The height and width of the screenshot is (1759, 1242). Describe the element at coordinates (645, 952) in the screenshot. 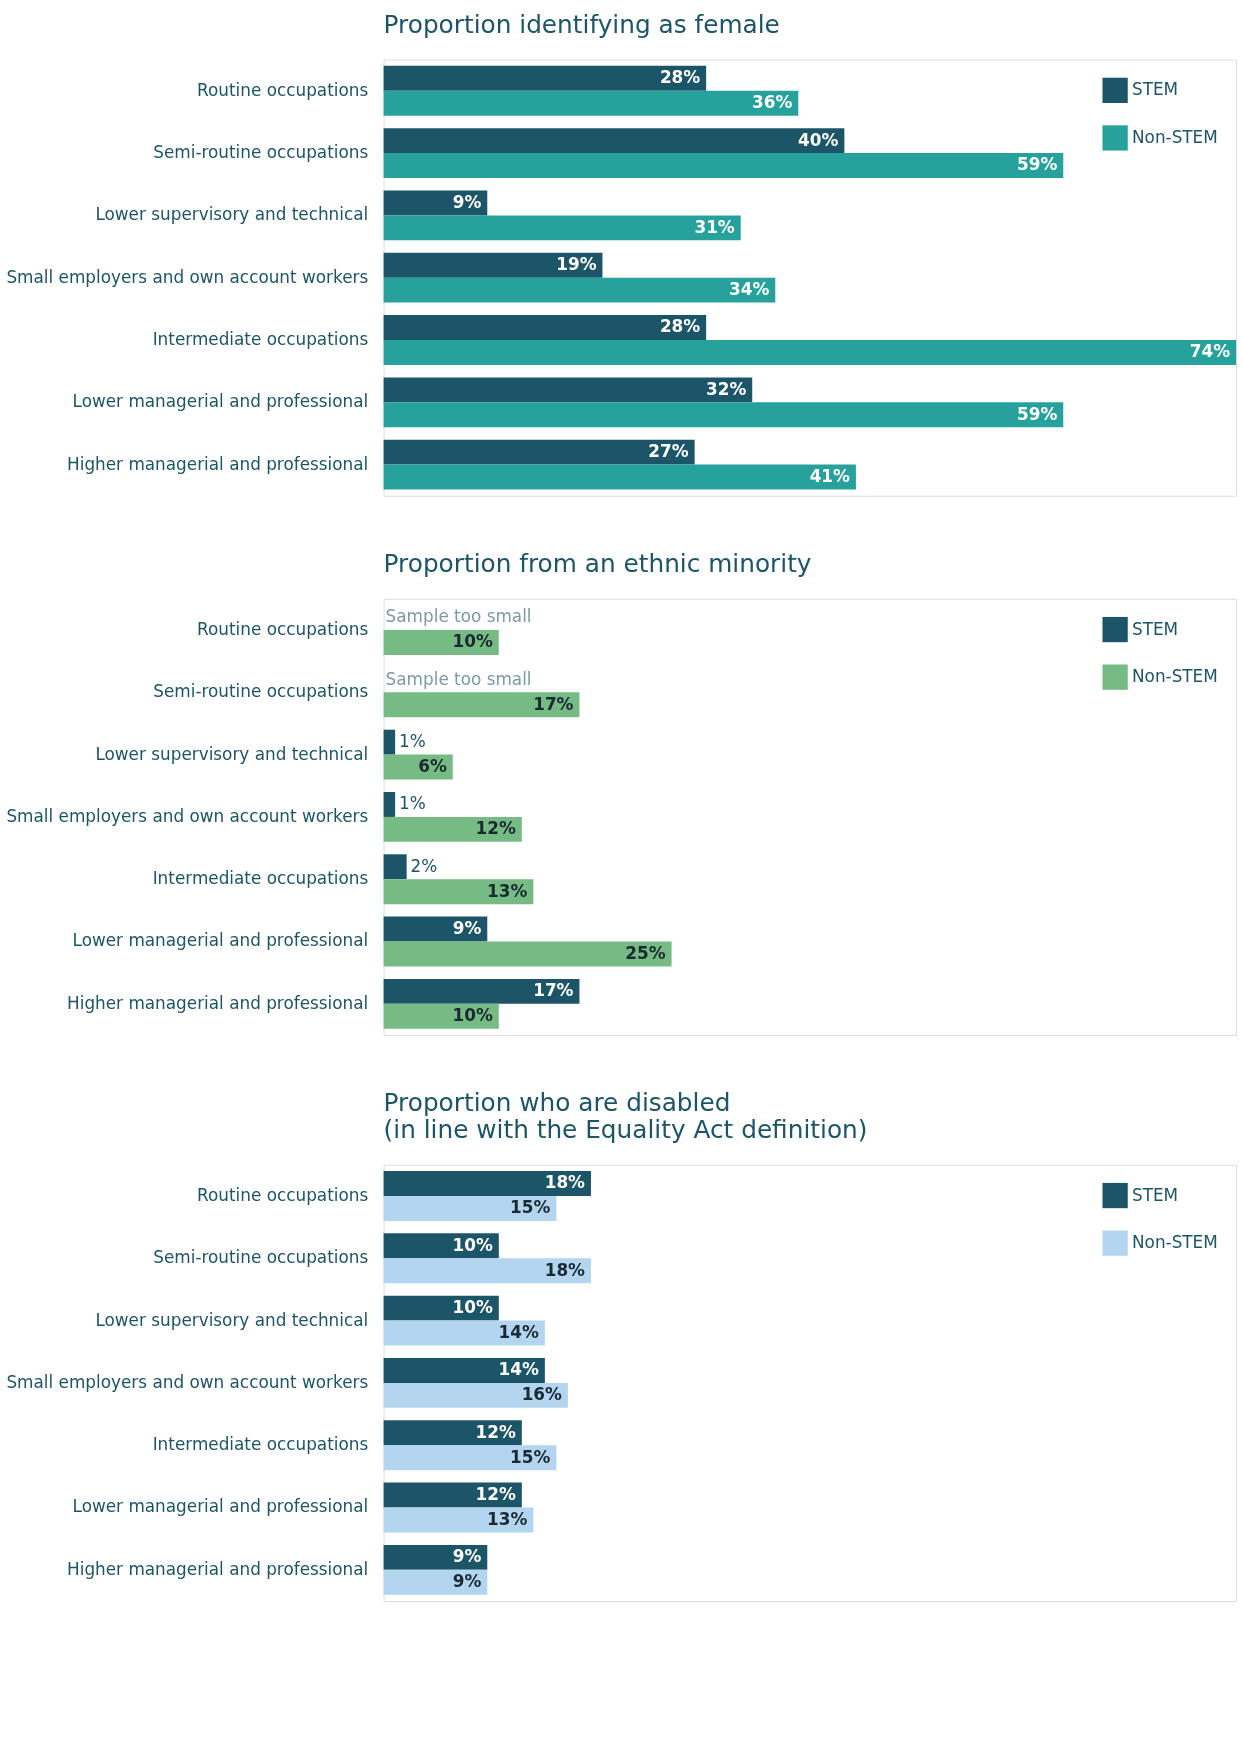

I see `data-label: 25%` at that location.